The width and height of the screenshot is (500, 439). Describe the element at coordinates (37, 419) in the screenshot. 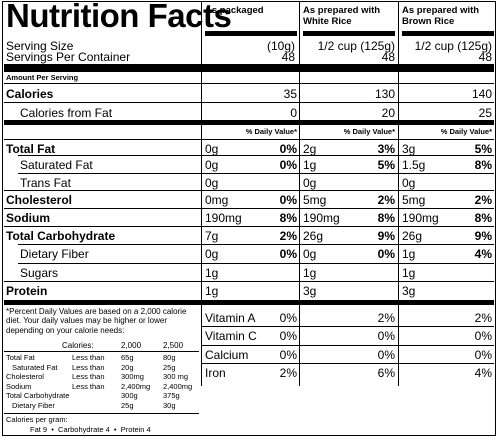

I see `calories-per-gram-label: Calories per gram:` at that location.